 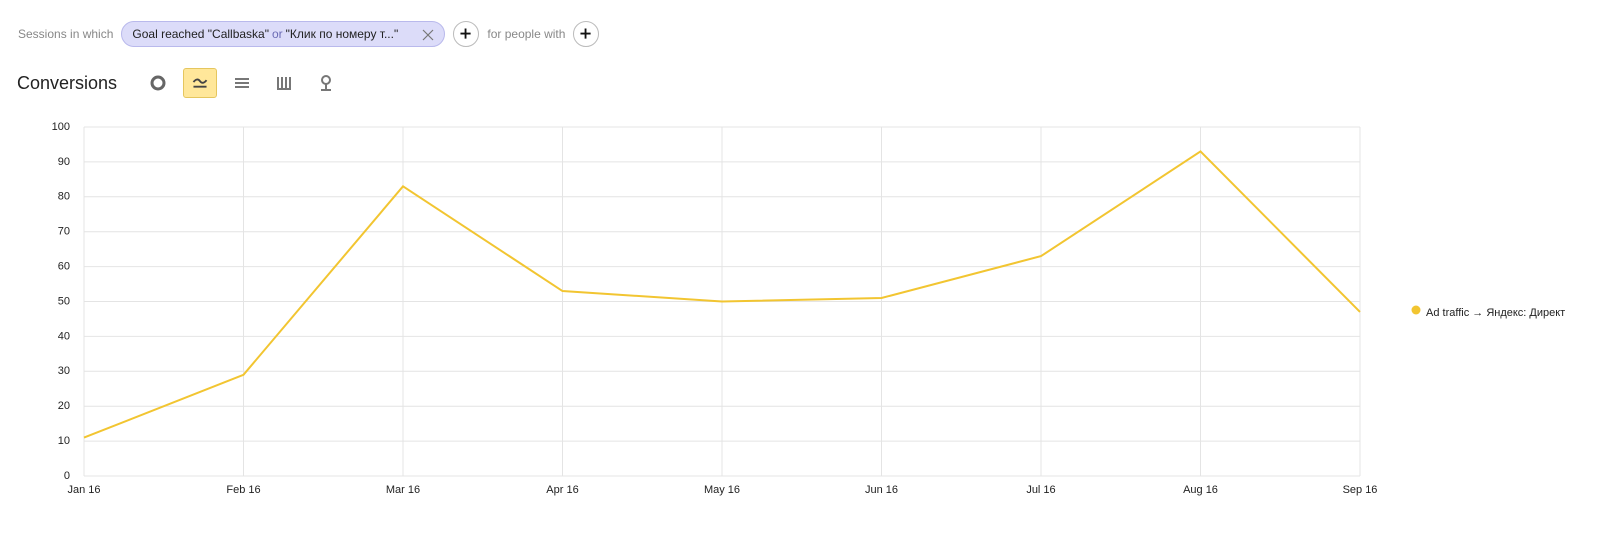 What do you see at coordinates (881, 490) in the screenshot?
I see `x-tick-label: Jun 16` at bounding box center [881, 490].